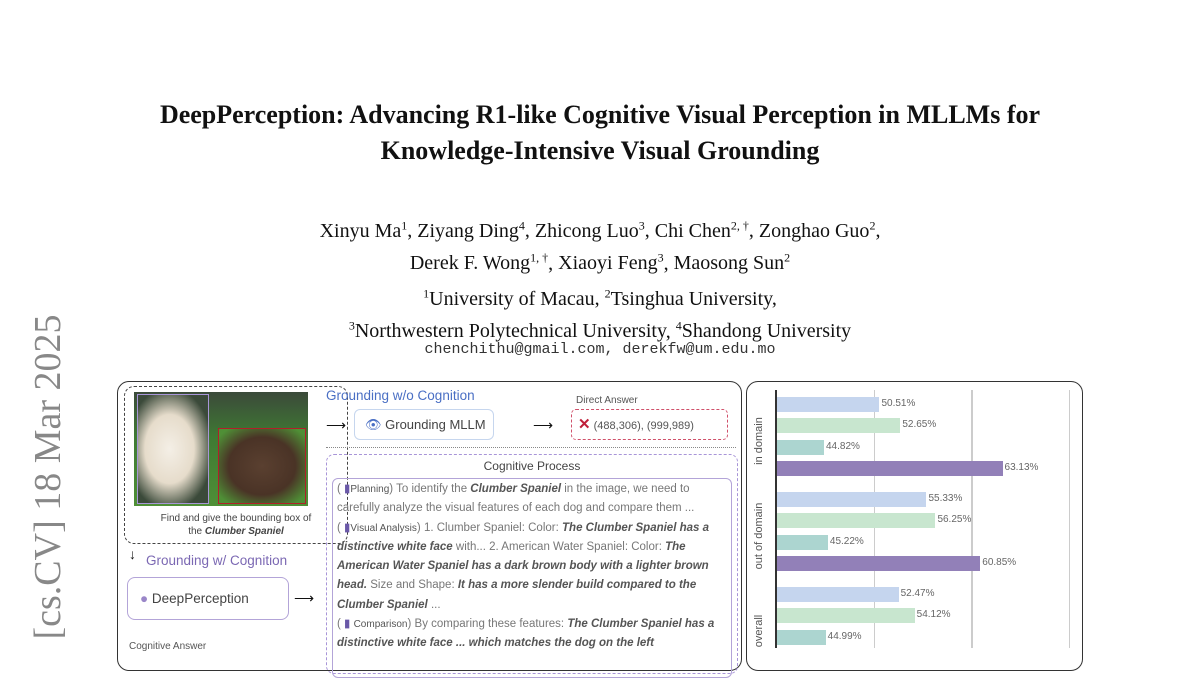 The height and width of the screenshot is (678, 1200). What do you see at coordinates (729, 263) in the screenshot?
I see `name: Maosong Sun` at bounding box center [729, 263].